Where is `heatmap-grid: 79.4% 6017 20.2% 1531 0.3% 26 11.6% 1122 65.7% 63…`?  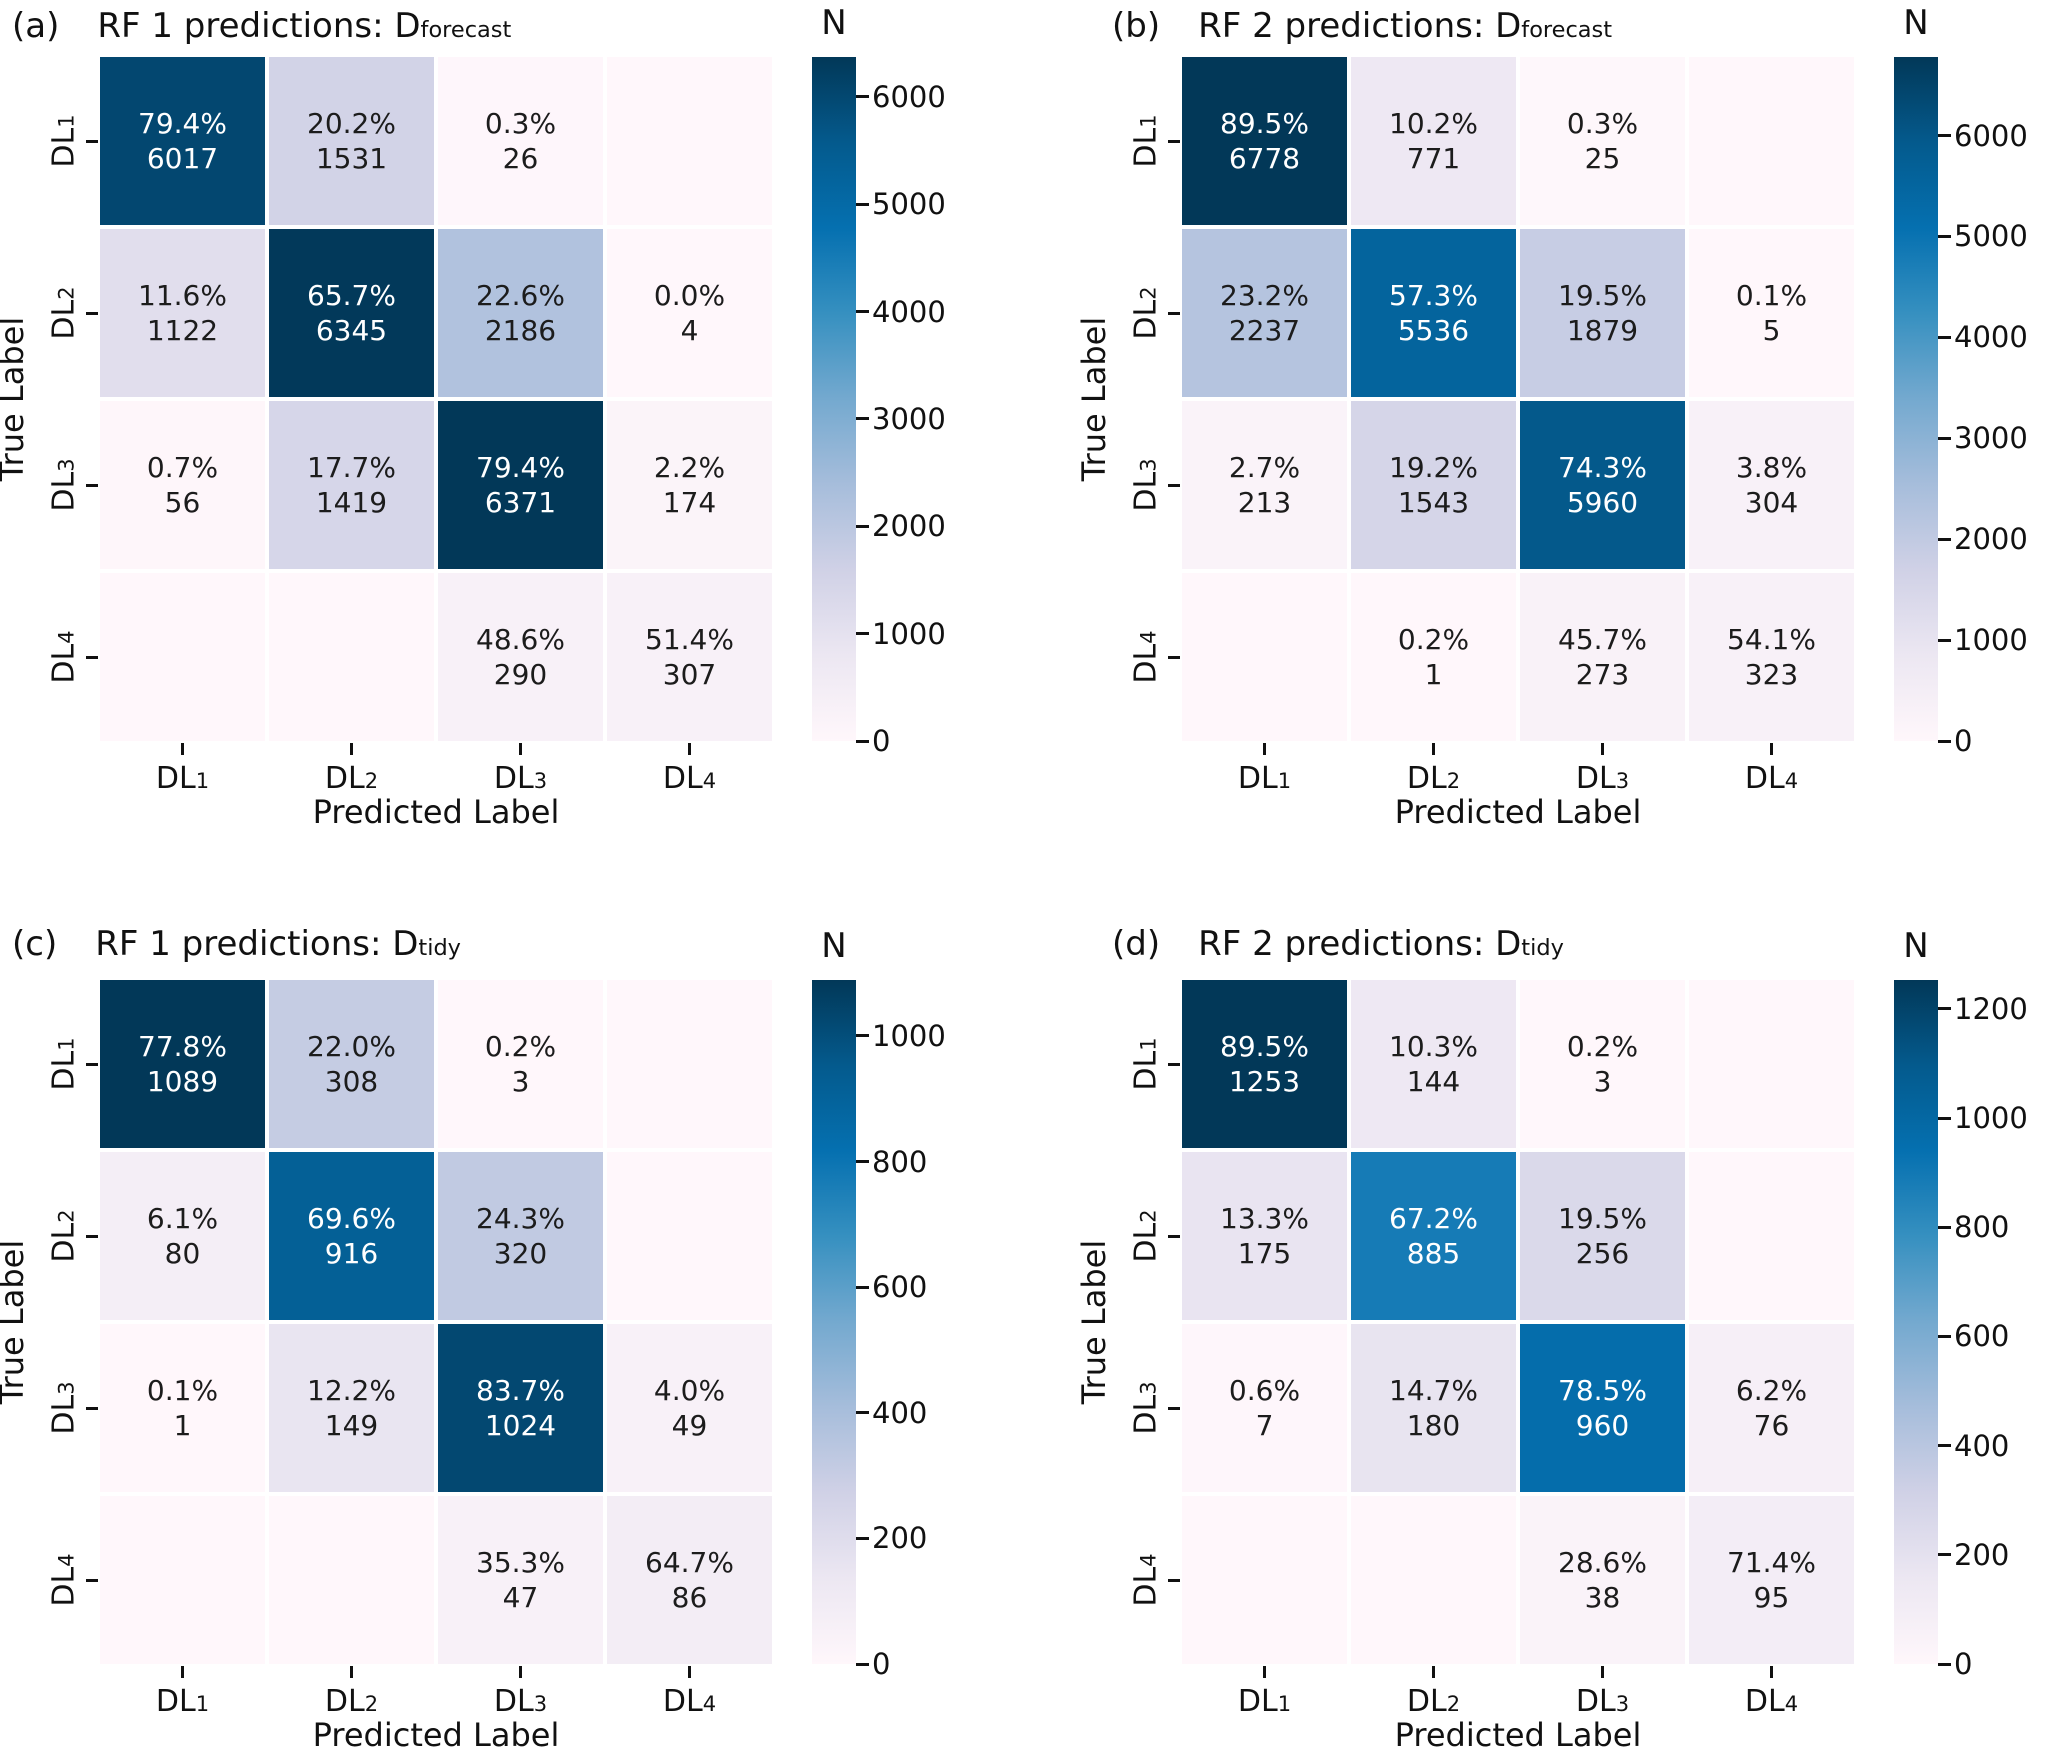 heatmap-grid: 79.4% 6017 20.2% 1531 0.3% 26 11.6% 1122 65.7% 63… is located at coordinates (436, 399).